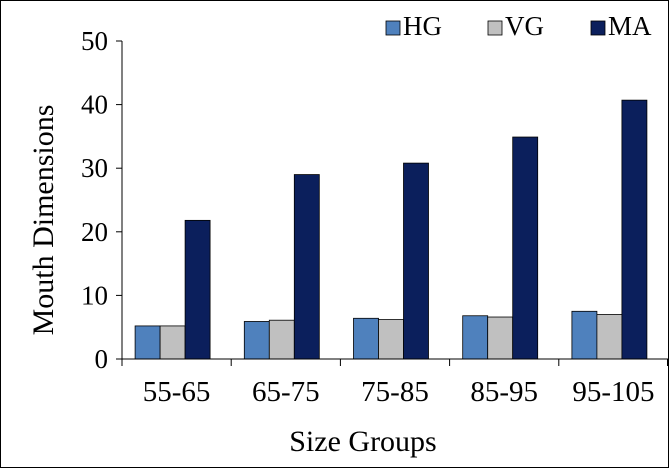 The image size is (669, 469). Describe the element at coordinates (362, 441) in the screenshot. I see `x-axis-label: Size Groups` at that location.